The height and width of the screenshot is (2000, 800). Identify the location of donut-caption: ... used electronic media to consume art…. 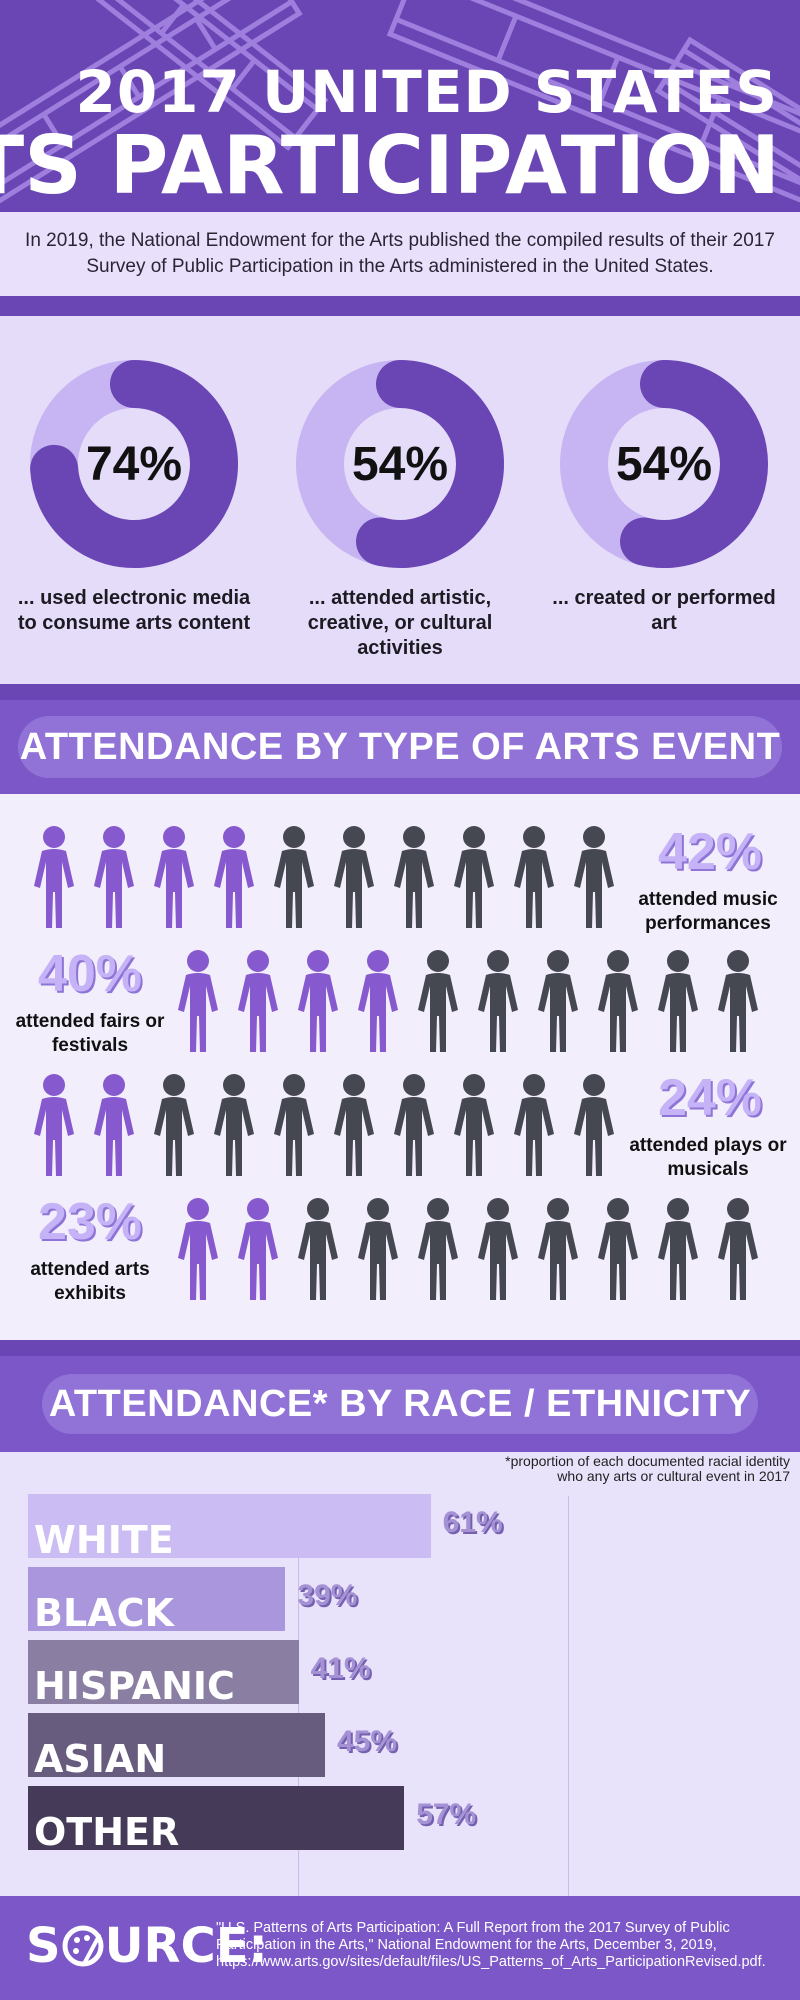
(134, 610).